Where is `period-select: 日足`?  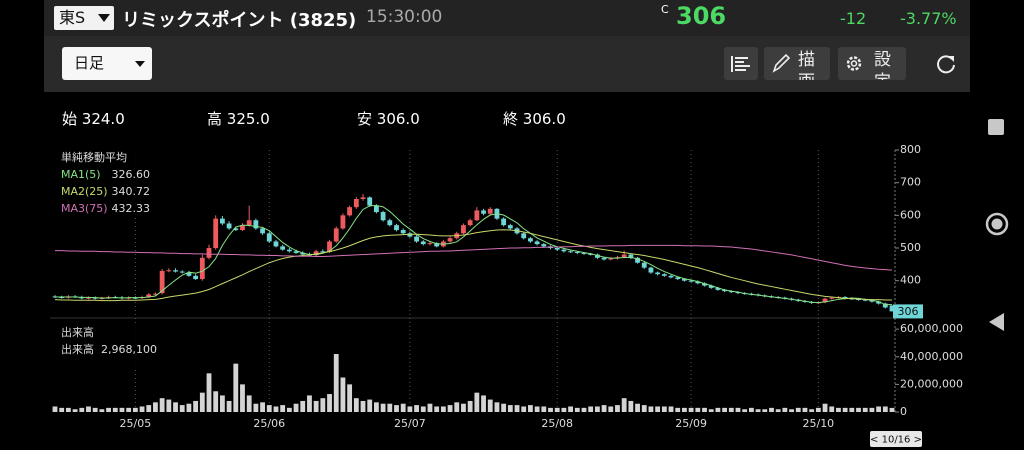
period-select: 日足 is located at coordinates (107, 63).